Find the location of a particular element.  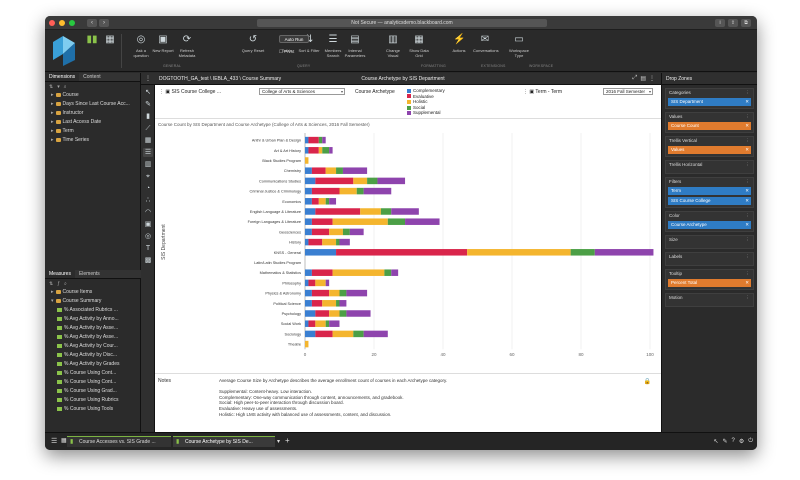

auto-run-toggle: Auto Run is located at coordinates (294, 39).